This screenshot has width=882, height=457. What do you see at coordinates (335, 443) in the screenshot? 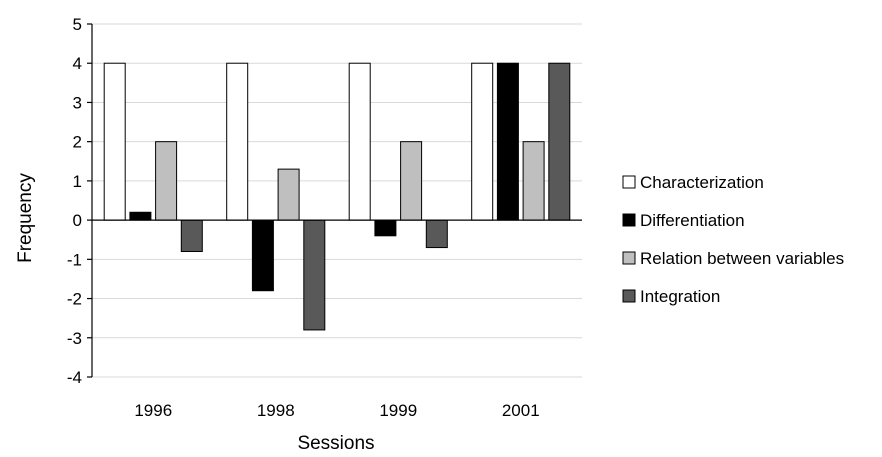
I see `x-axis-title: Sessions` at bounding box center [335, 443].